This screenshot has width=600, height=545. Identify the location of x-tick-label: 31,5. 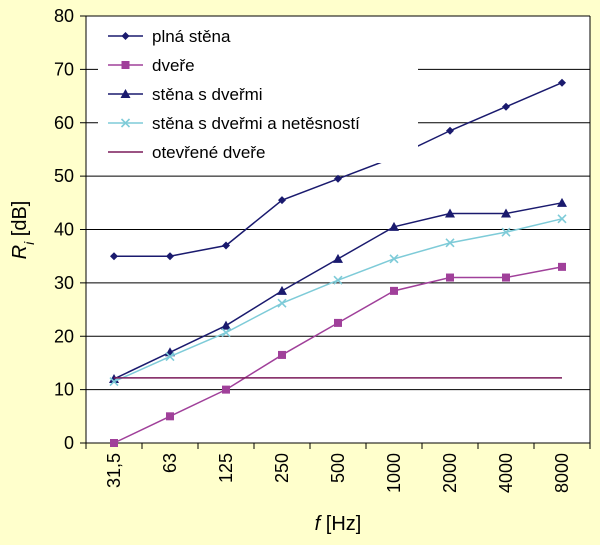
(114, 470).